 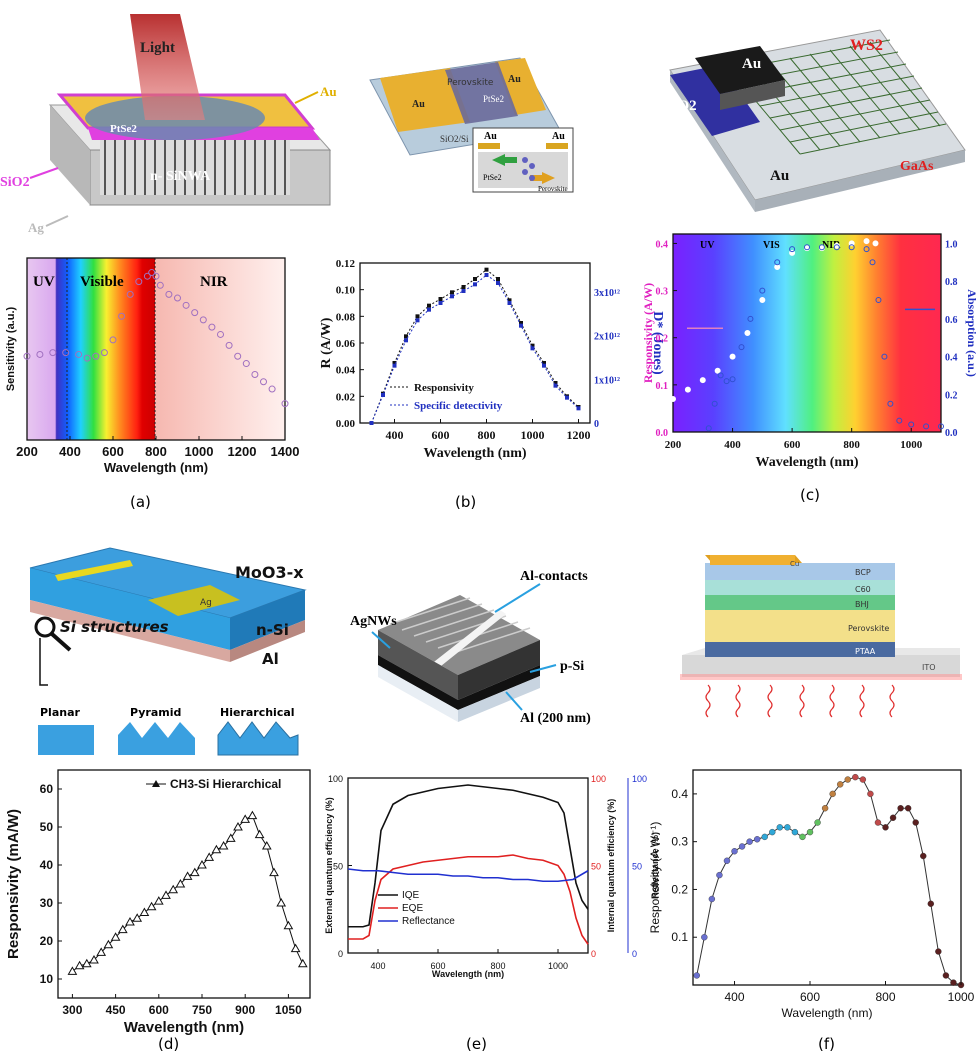 I want to click on x-axis-label-f: Wavelength (nm), so click(x=827, y=1013).